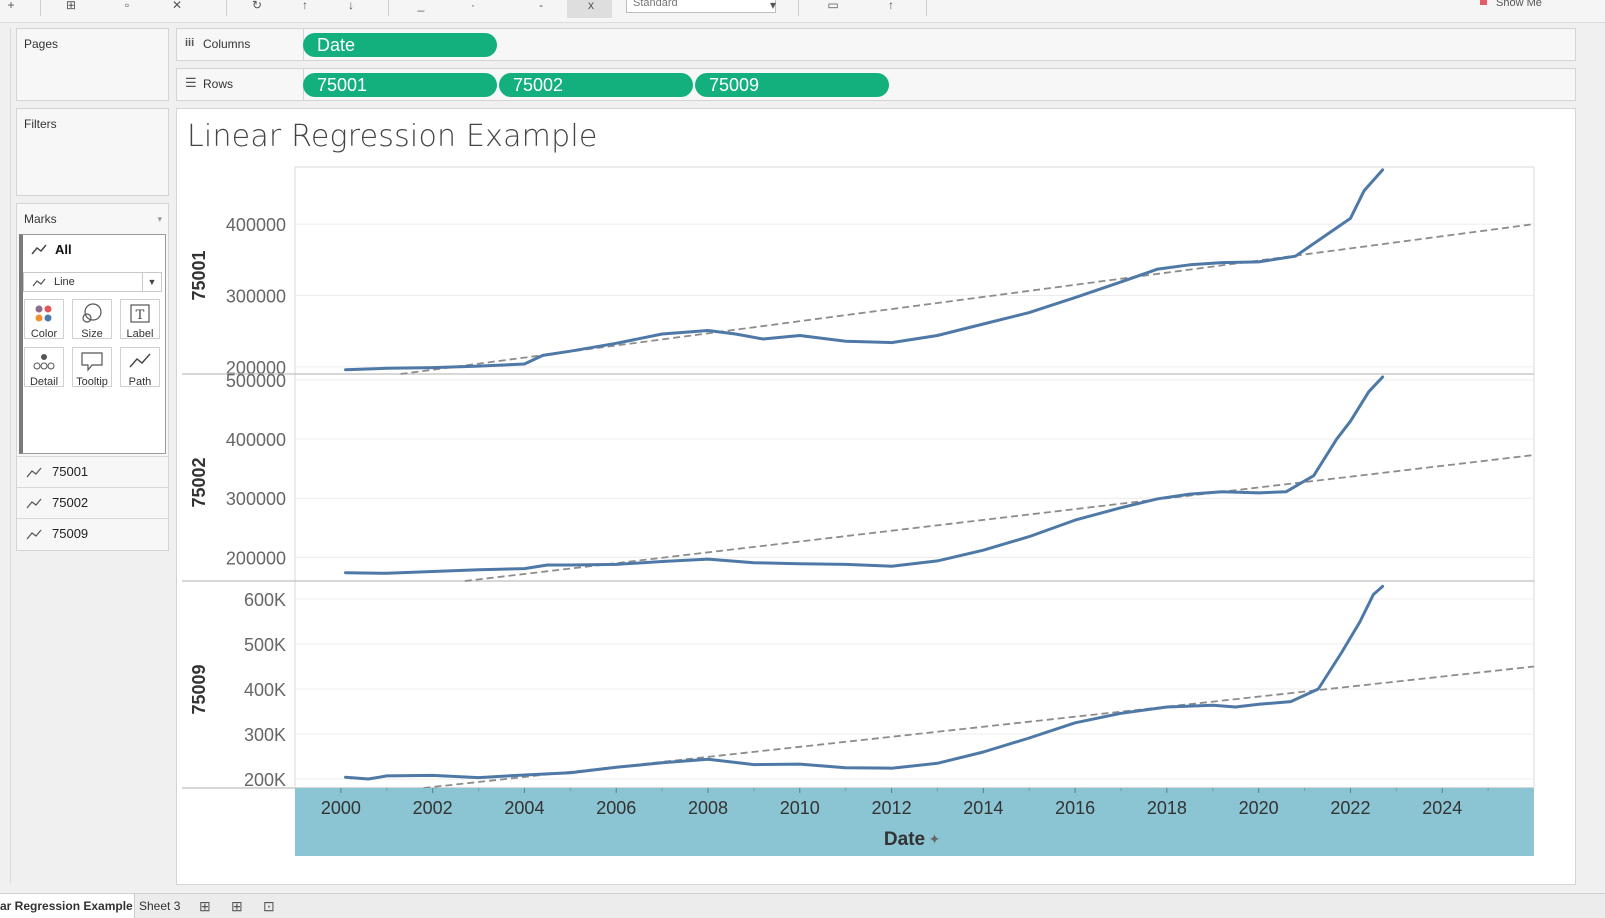 The image size is (1605, 918). I want to click on marks-series-label: 75002, so click(70, 502).